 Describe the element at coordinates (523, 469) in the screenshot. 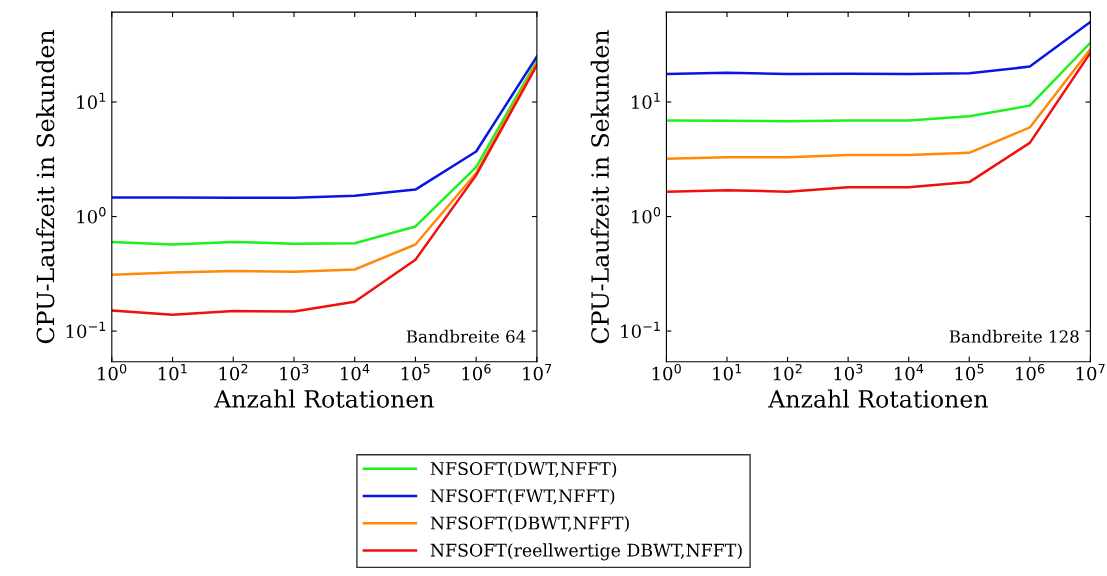

I see `legend-label: NFSOFT(DWT,NFFT)` at that location.